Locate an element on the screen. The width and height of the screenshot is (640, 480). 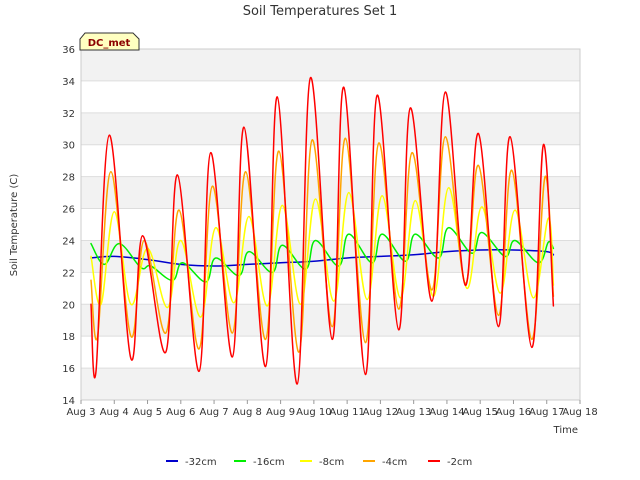
y-tick-label: 24 is located at coordinates (68, 241).